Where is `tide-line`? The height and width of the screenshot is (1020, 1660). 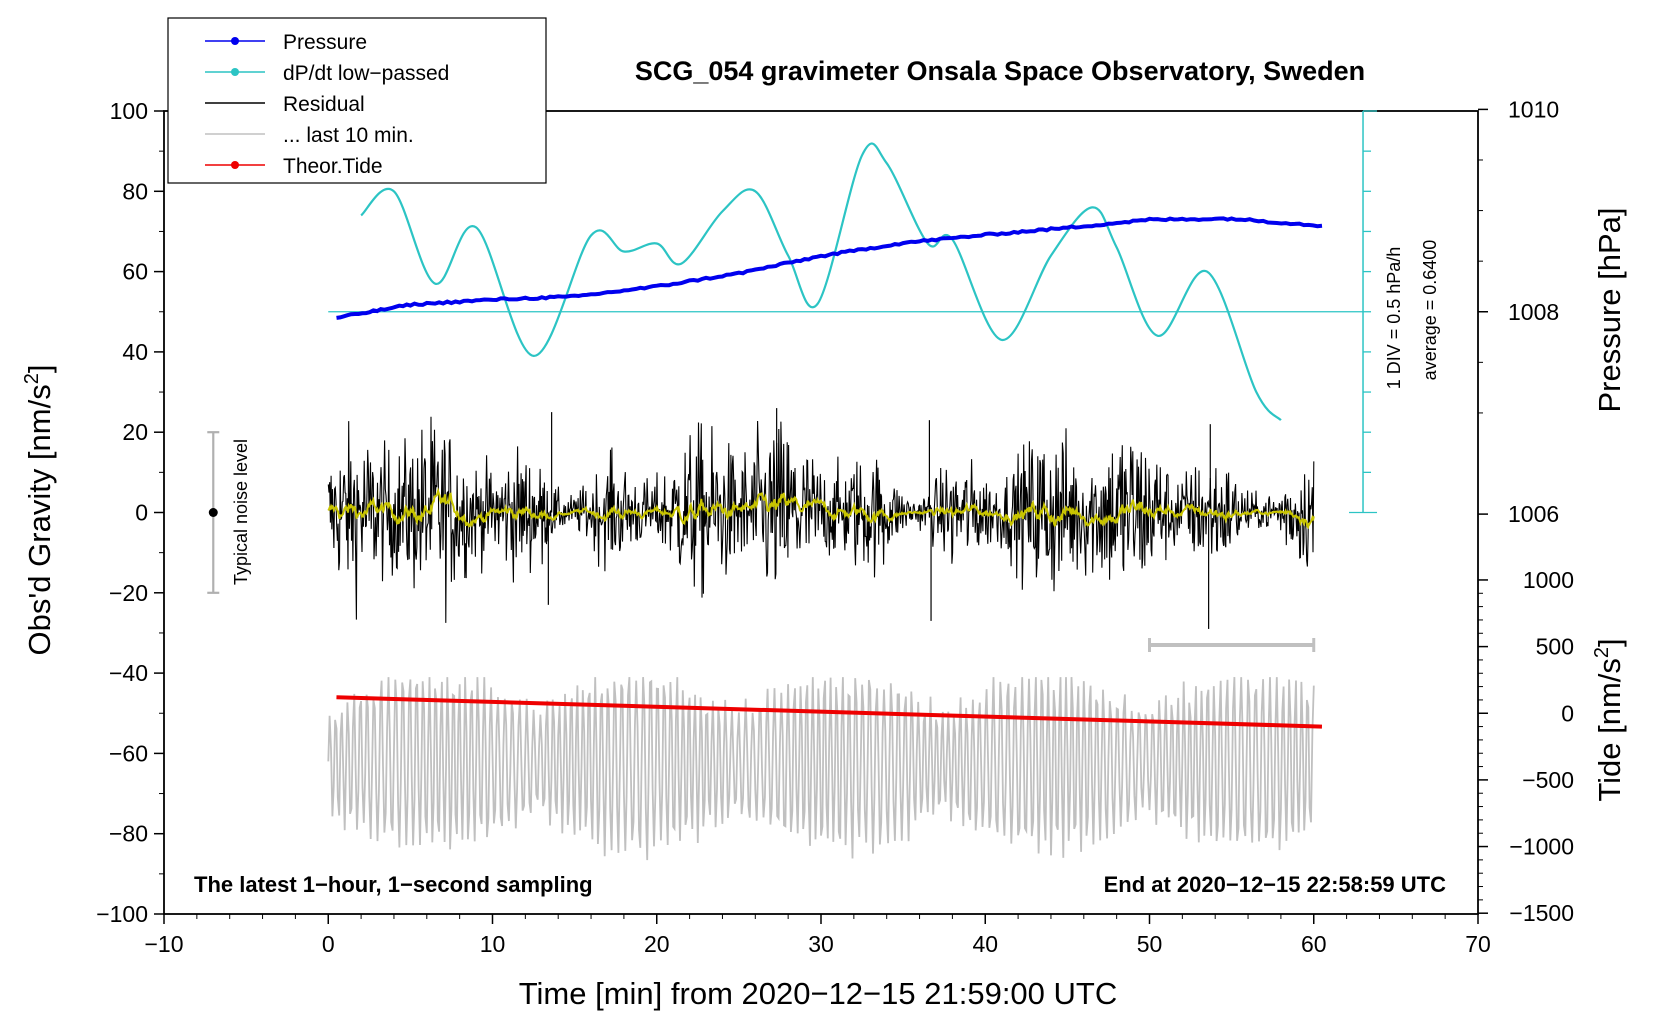 tide-line is located at coordinates (829, 712).